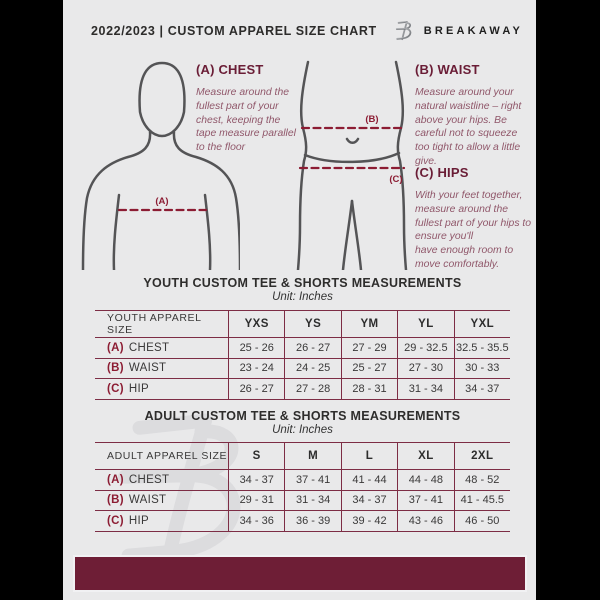 Image resolution: width=600 pixels, height=600 pixels. I want to click on upper-body-diagram: (A), so click(160, 165).